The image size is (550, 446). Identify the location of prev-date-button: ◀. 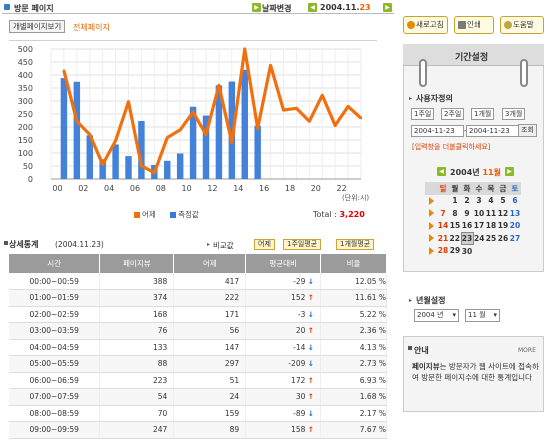
(312, 7).